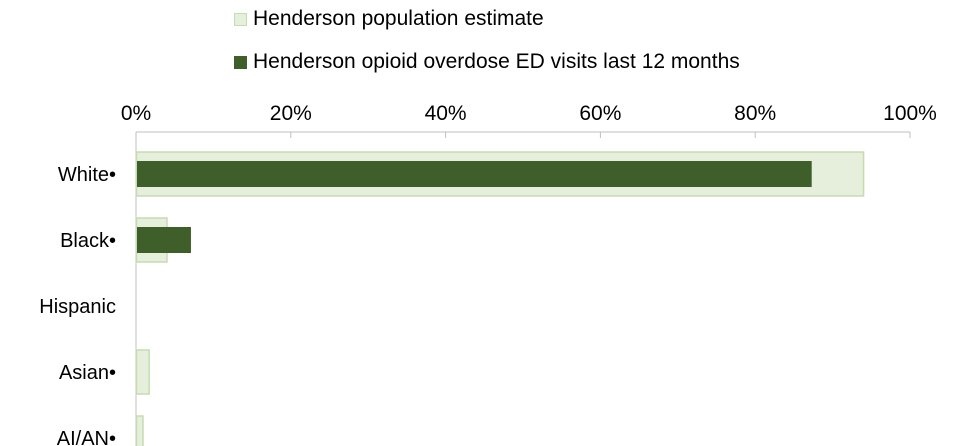 The image size is (961, 446). Describe the element at coordinates (398, 18) in the screenshot. I see `legend-label-population: Henderson population estimate` at that location.